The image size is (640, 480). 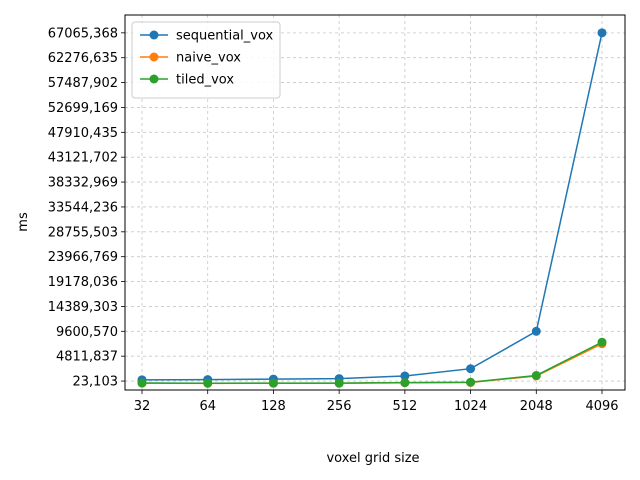 What do you see at coordinates (376, 402) in the screenshot?
I see `x-axis: 32 64 128 256 512 1024 2048 4096` at bounding box center [376, 402].